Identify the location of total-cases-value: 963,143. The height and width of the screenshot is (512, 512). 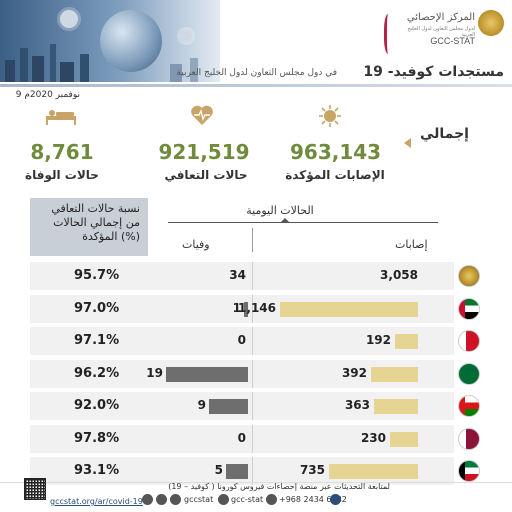
(336, 152).